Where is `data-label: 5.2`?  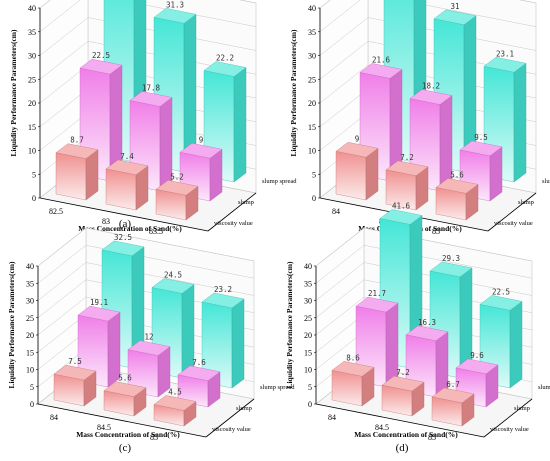
data-label: 5.2 is located at coordinates (177, 176).